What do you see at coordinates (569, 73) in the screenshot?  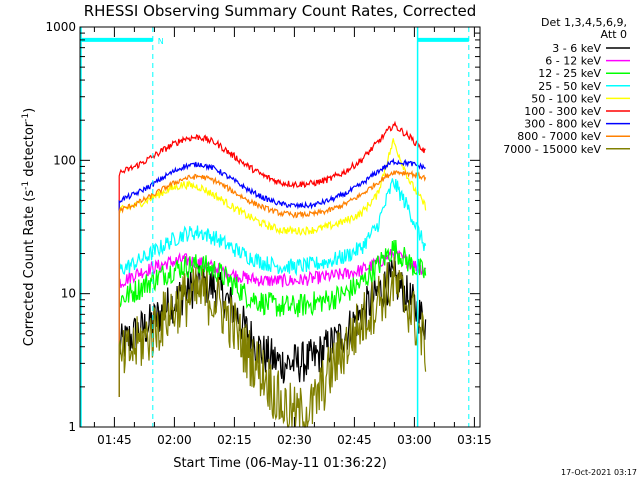 I see `legend-label: 12 - 25 keV` at bounding box center [569, 73].